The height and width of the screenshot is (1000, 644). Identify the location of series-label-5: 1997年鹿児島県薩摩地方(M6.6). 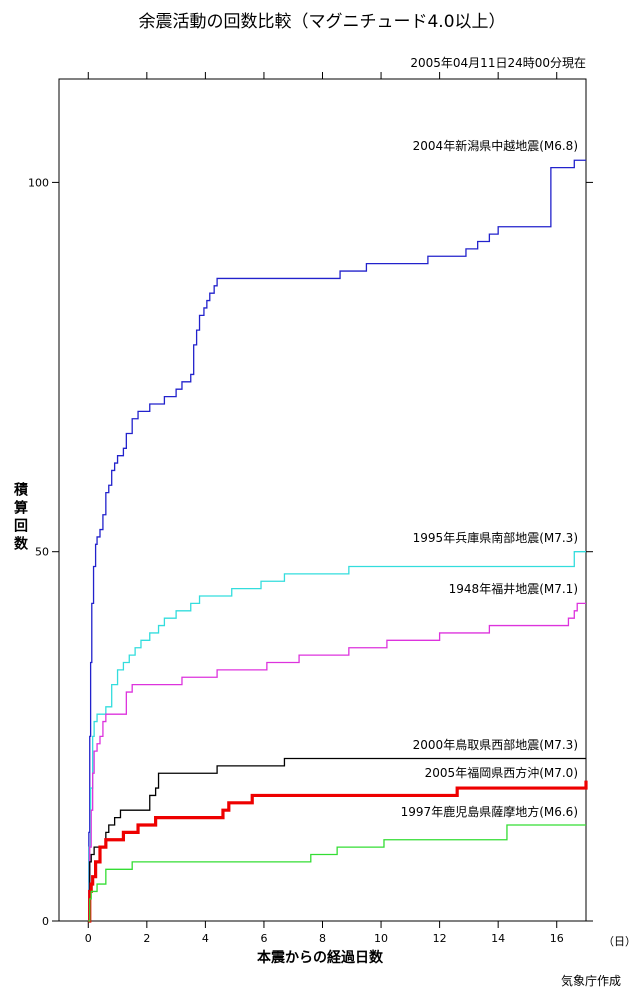
(489, 811).